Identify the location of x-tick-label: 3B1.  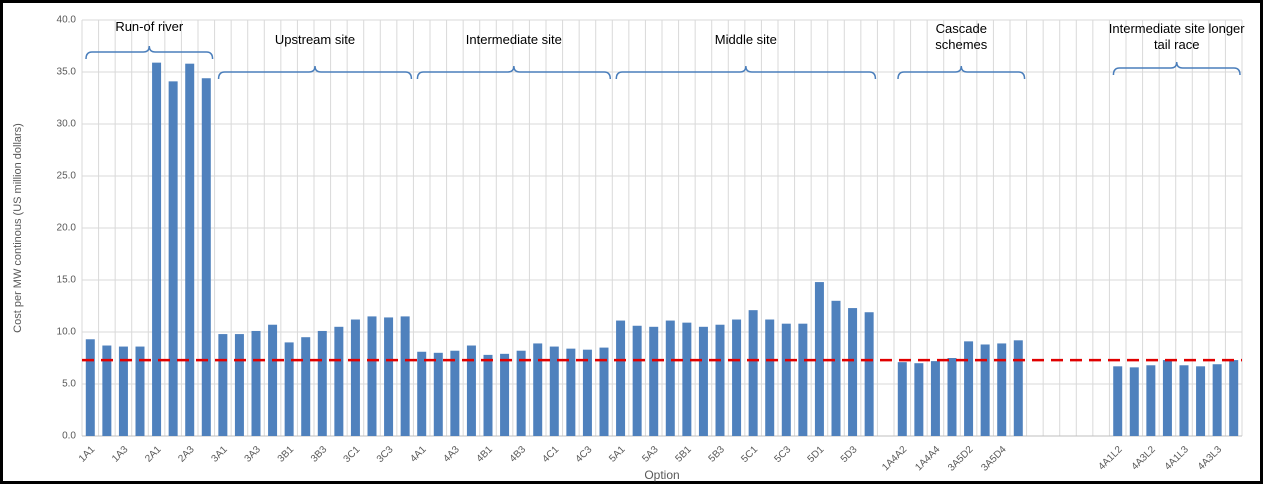
(286, 454).